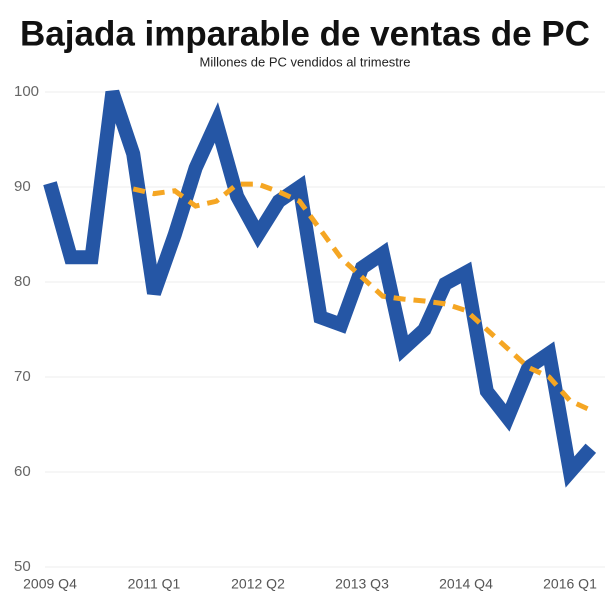  What do you see at coordinates (570, 584) in the screenshot?
I see `x-tick-label: 2016 Q1` at bounding box center [570, 584].